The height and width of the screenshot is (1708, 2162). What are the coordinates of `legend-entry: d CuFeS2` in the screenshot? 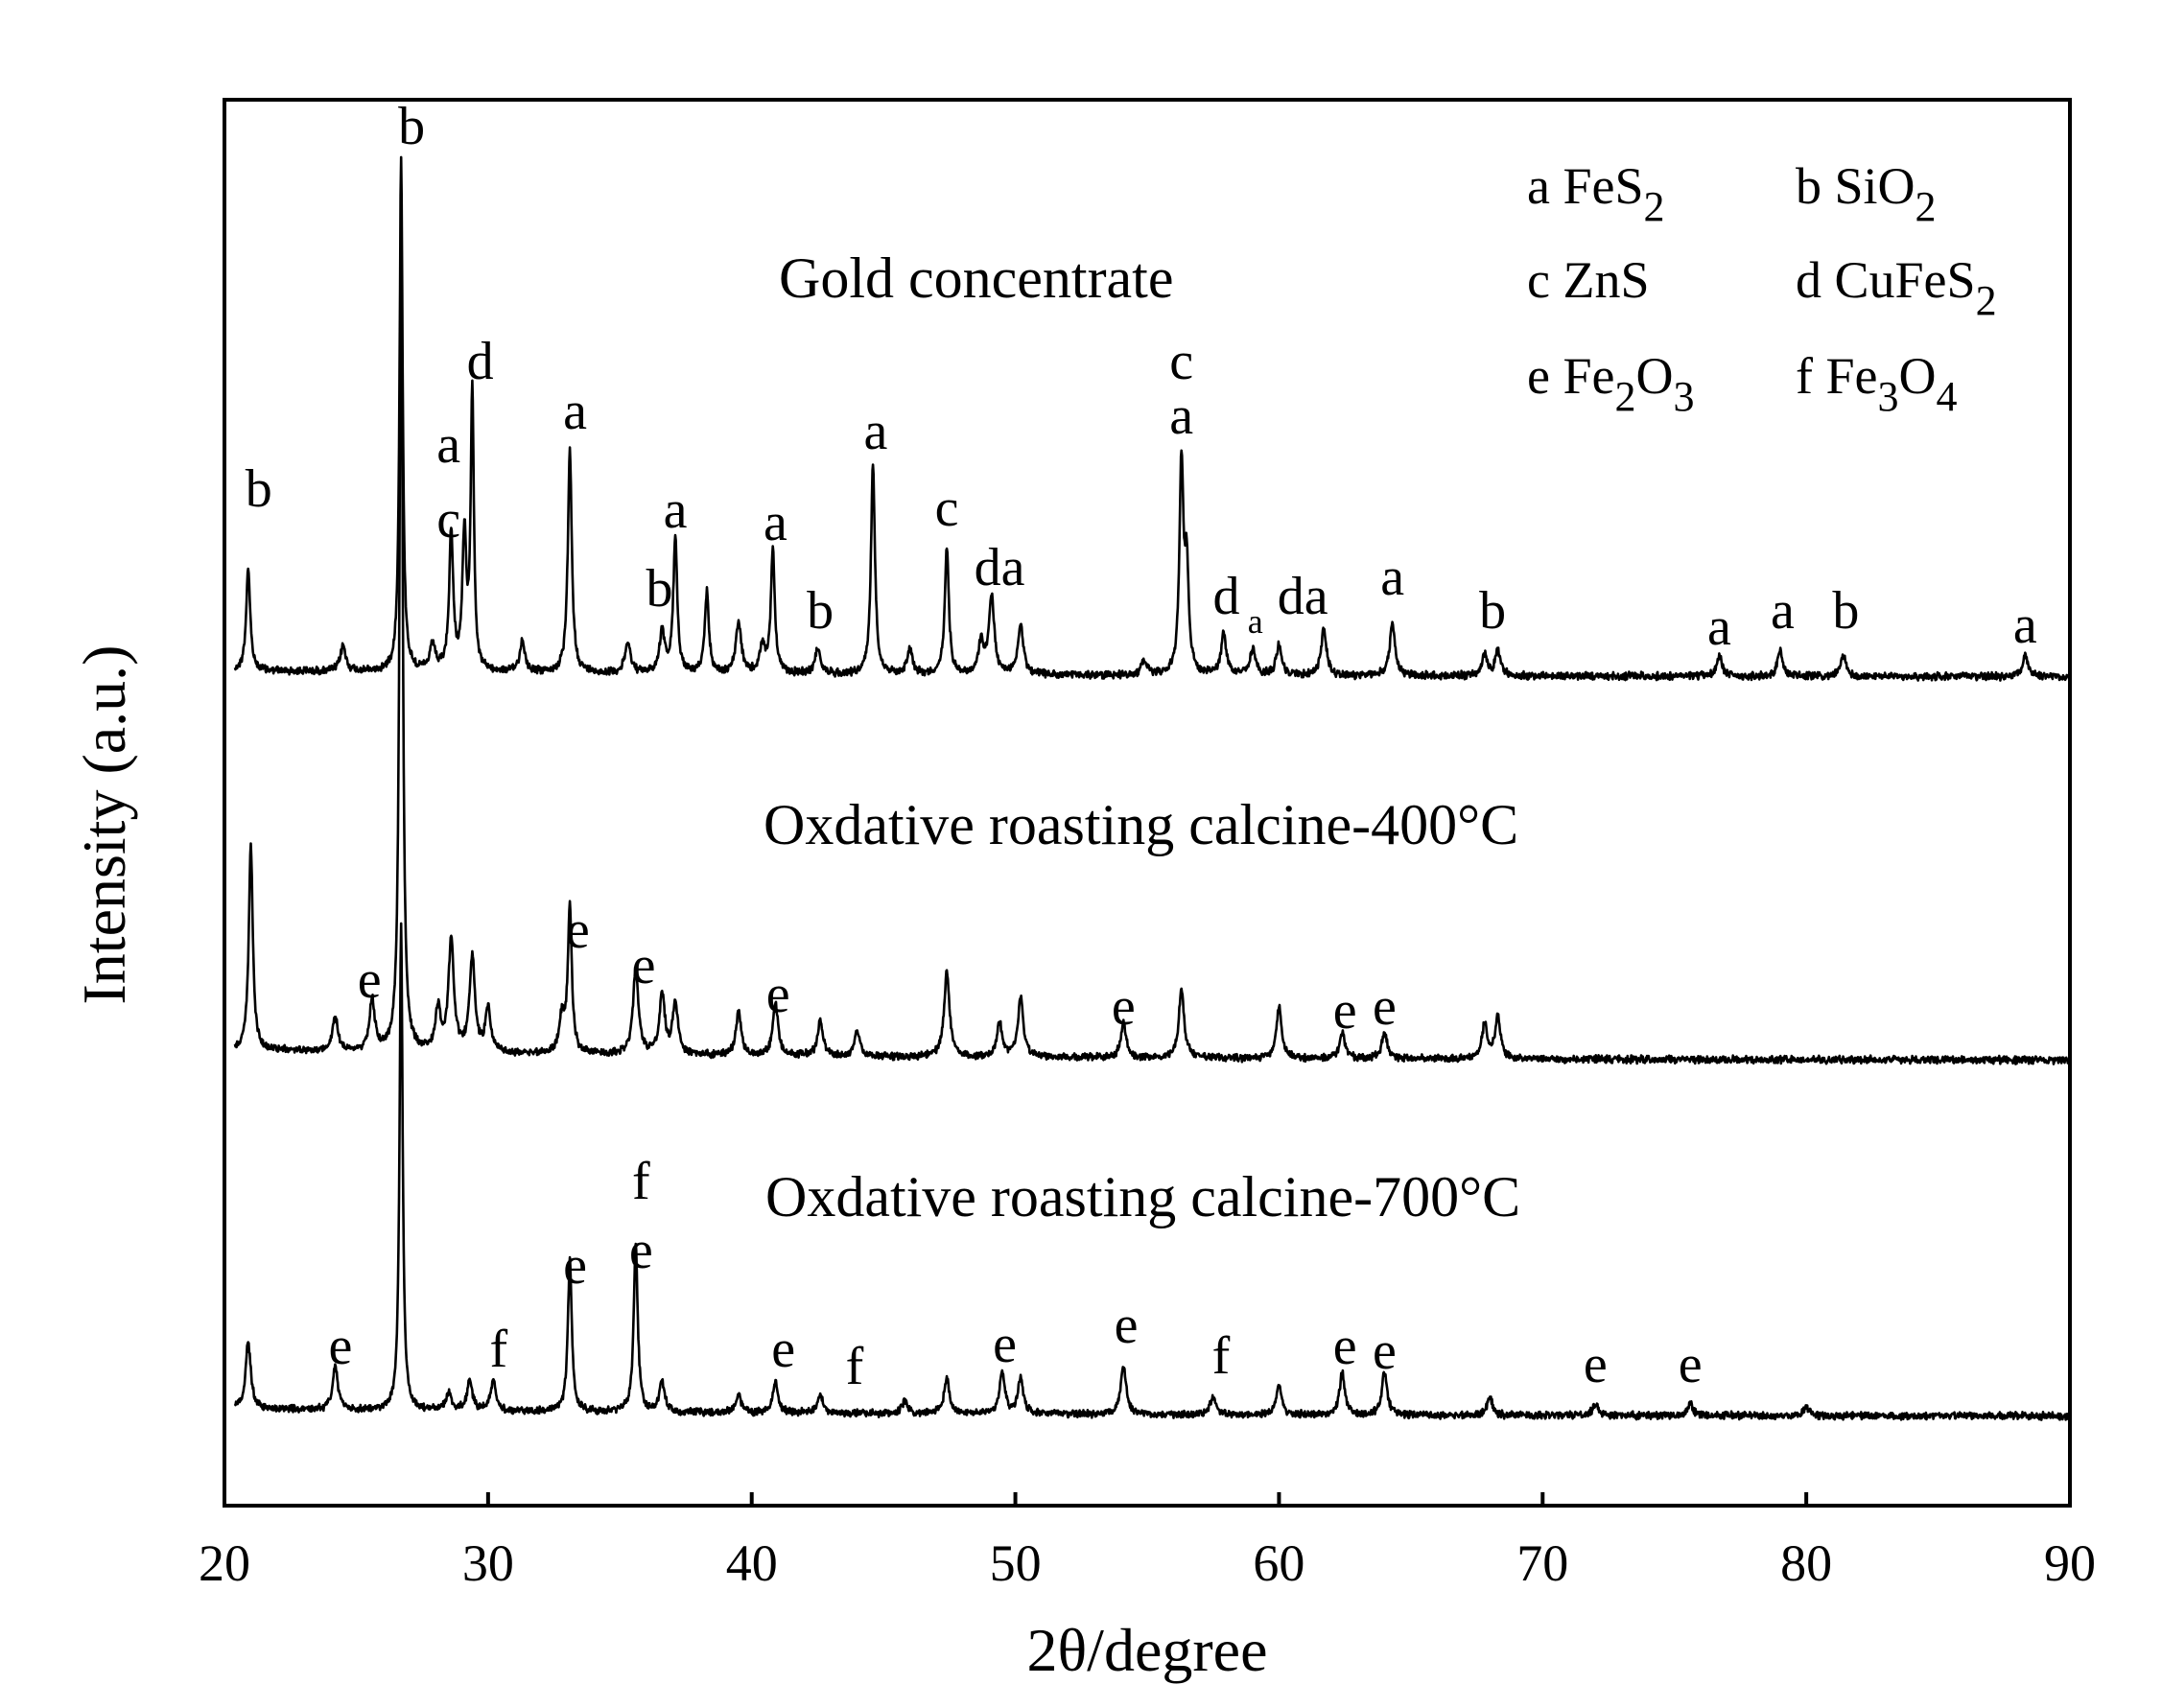 It's located at (1896, 288).